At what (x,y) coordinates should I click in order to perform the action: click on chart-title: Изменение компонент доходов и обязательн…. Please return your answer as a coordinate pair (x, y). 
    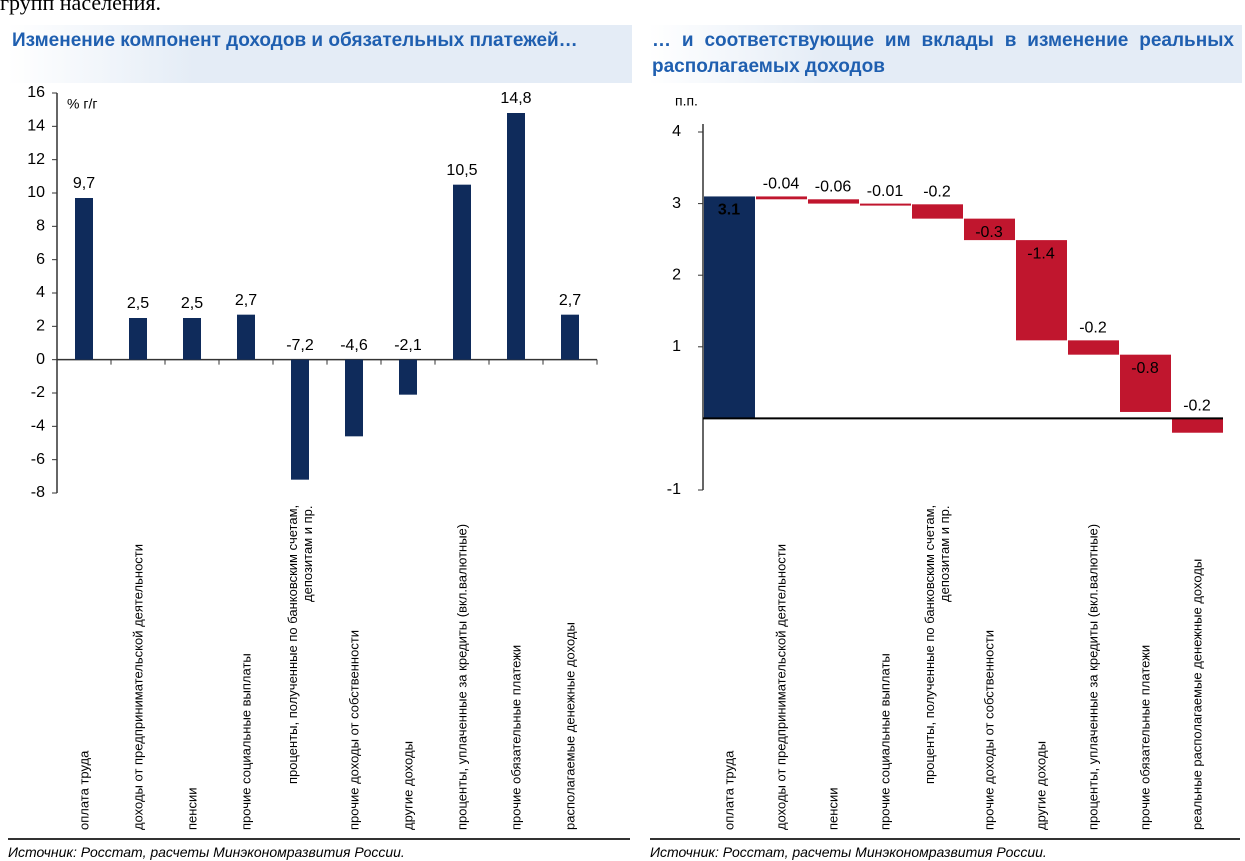
    Looking at the image, I should click on (320, 54).